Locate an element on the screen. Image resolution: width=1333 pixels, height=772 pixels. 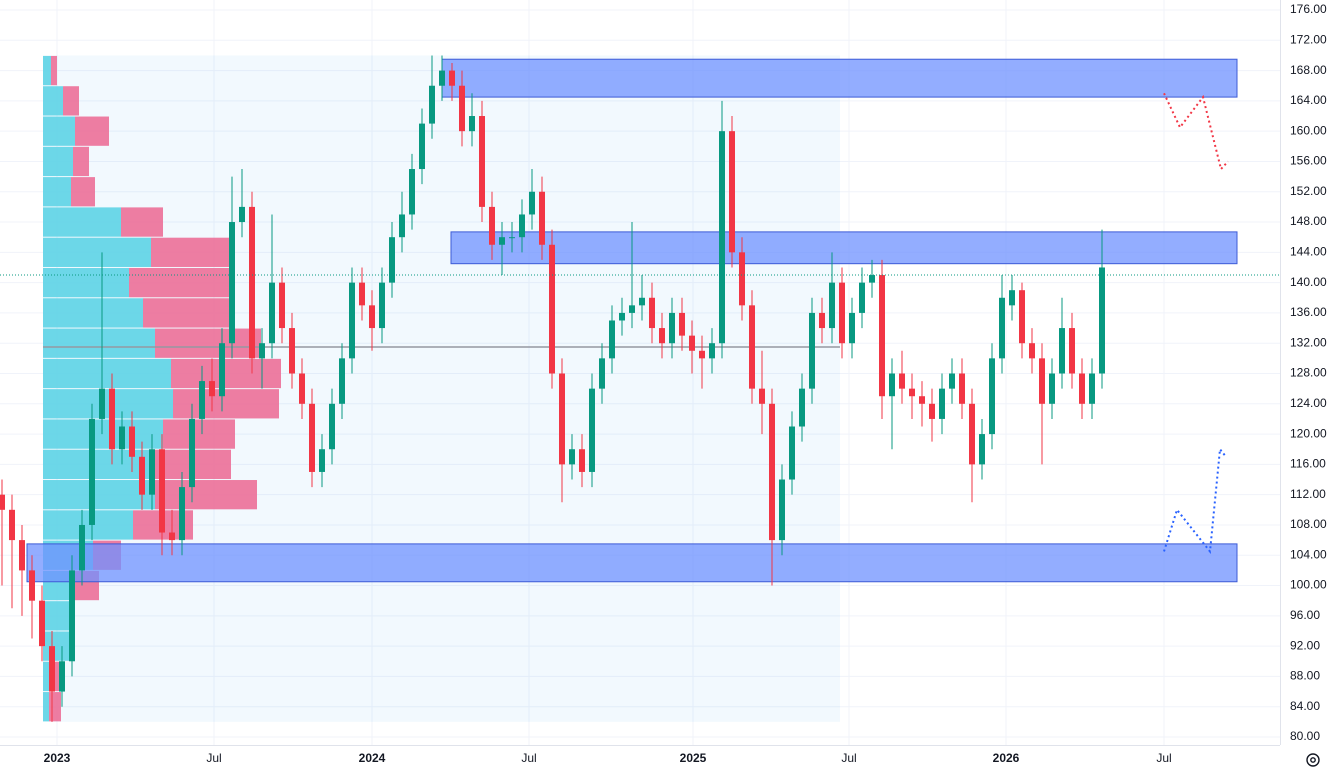
y-tick-label: 164.00 is located at coordinates (1308, 100).